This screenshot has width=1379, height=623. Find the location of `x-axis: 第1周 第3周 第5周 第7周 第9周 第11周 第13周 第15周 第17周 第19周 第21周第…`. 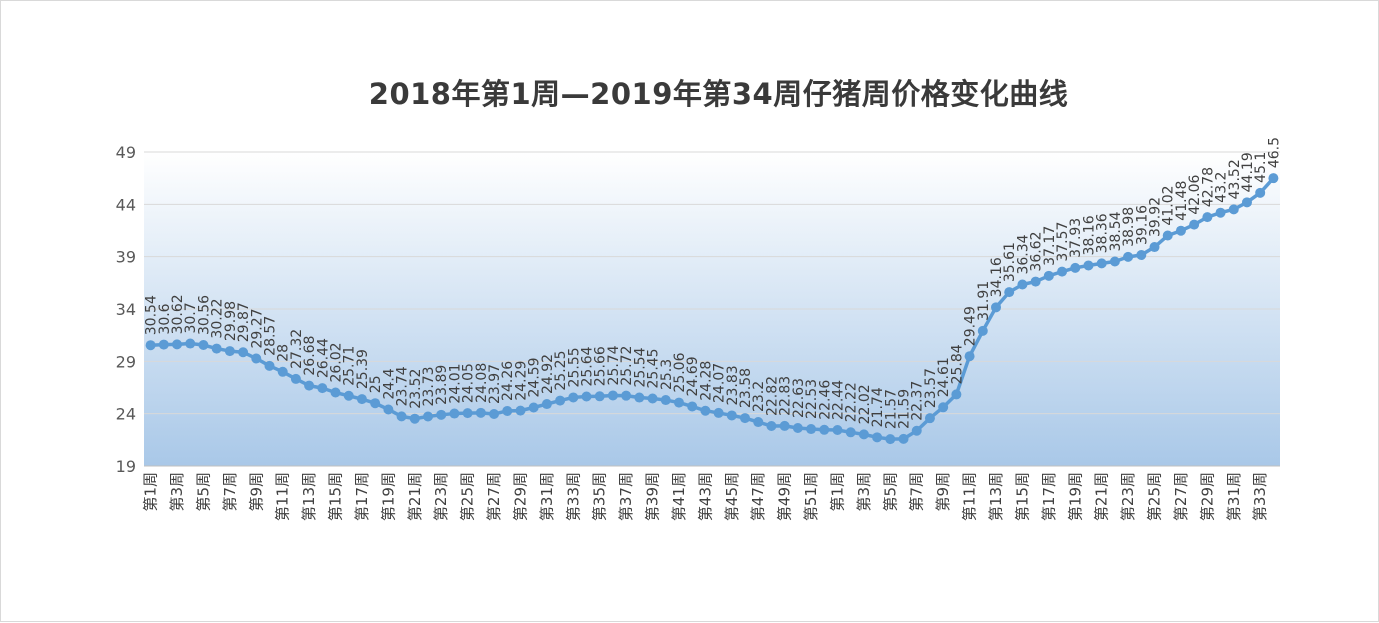

x-axis: 第1周 第3周 第5周 第7周 第9周 第11周 第13周 第15周 第17周 第19周 第21周第… is located at coordinates (711, 493).